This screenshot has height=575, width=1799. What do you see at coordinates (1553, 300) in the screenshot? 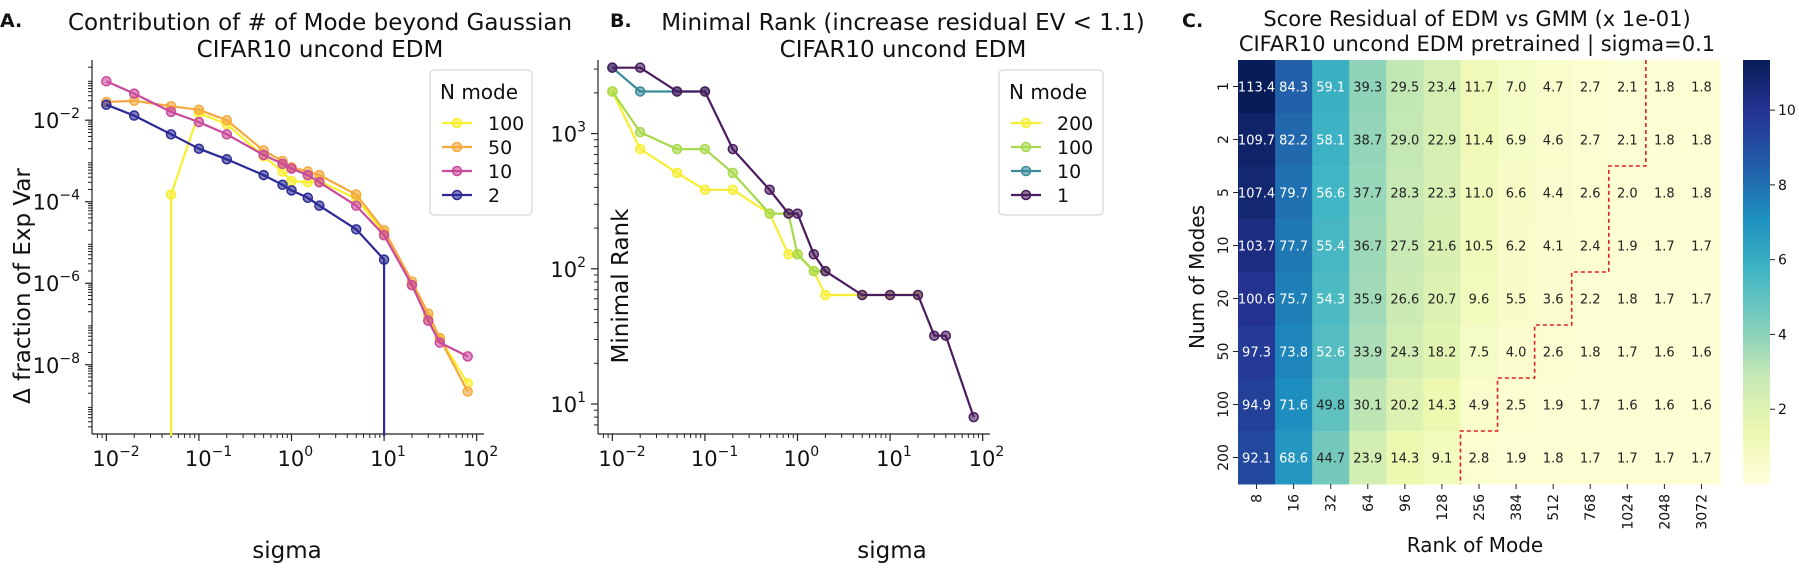
I see `heatmap-cell-label: 3.6` at bounding box center [1553, 300].